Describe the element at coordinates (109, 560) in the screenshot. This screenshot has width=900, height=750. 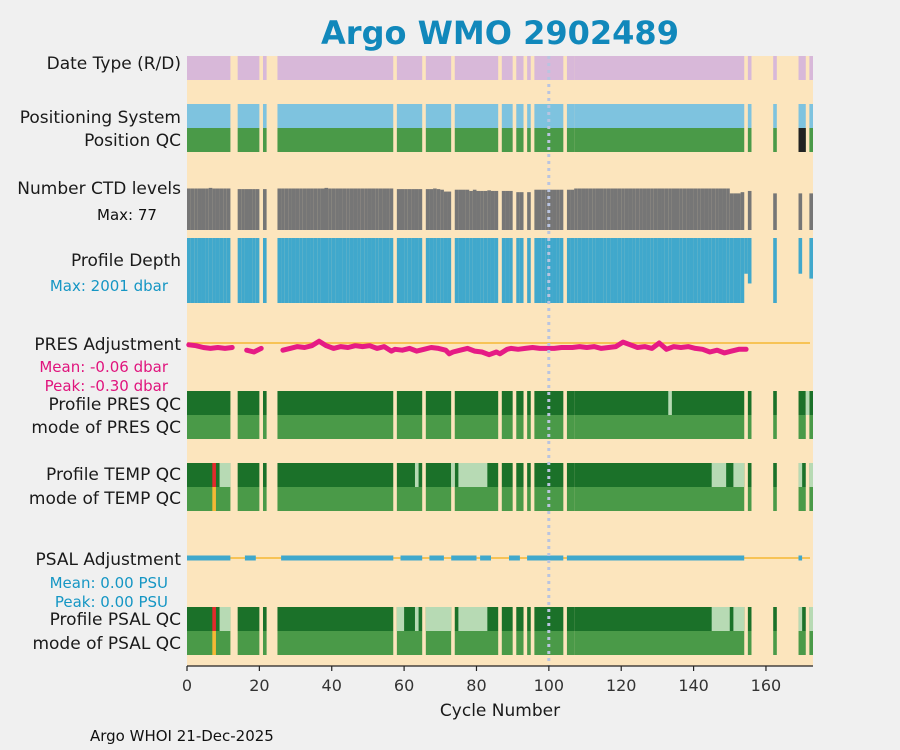
I see `row-label-psal-adjustment: PSAL Adjustment` at that location.